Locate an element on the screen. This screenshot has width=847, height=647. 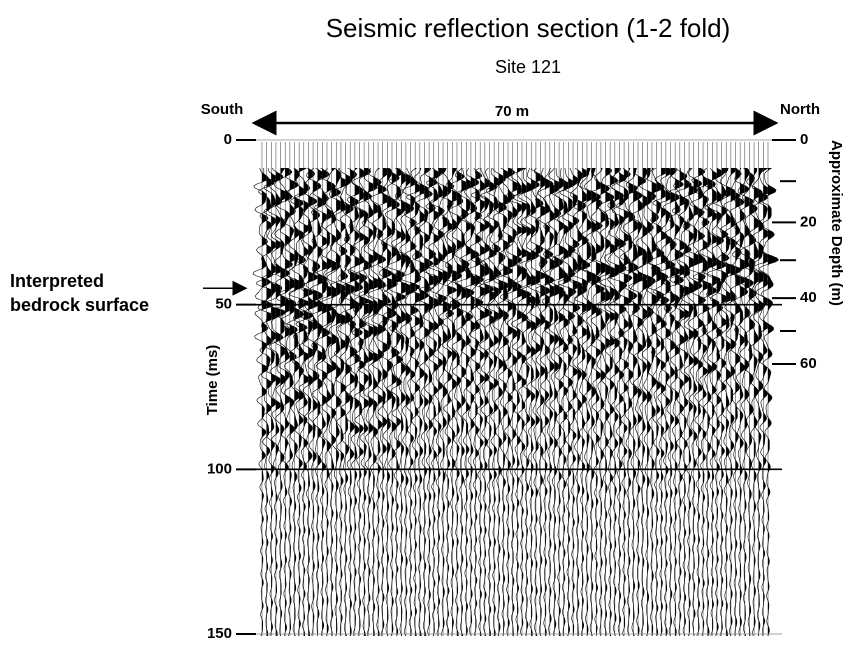
y2-tick-label: 60 is located at coordinates (808, 363).